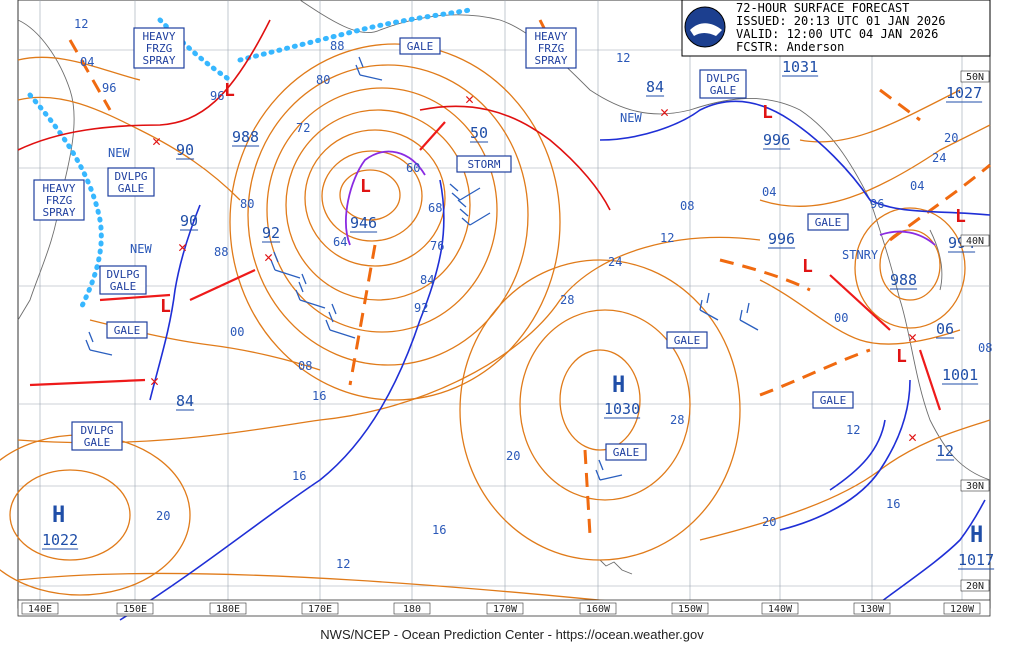  Describe the element at coordinates (960, 375) in the screenshot. I see `pressure-value: 1001` at that location.